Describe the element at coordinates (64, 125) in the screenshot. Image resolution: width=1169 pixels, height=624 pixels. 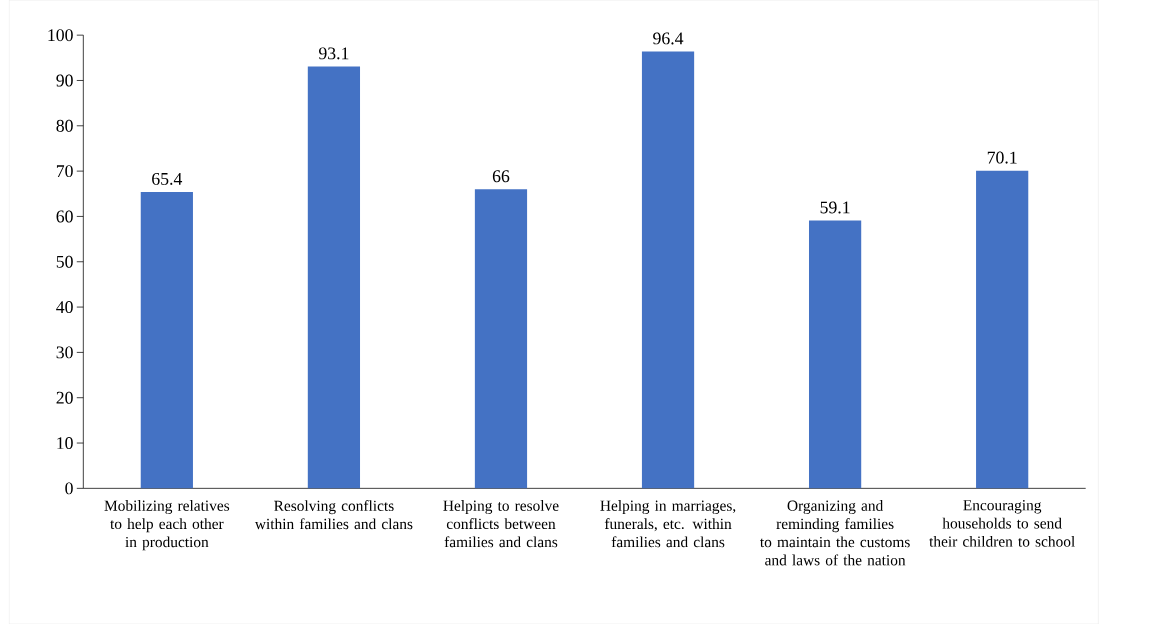
I see `y-tick-label: 80` at that location.